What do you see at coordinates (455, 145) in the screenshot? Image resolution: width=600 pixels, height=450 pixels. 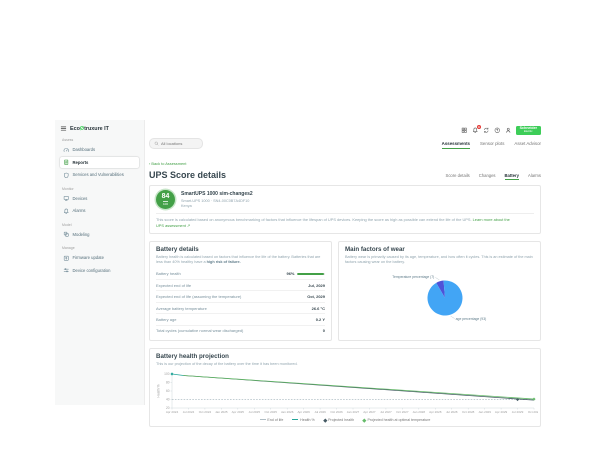 I see `tab-assessments: Assessments` at bounding box center [455, 145].